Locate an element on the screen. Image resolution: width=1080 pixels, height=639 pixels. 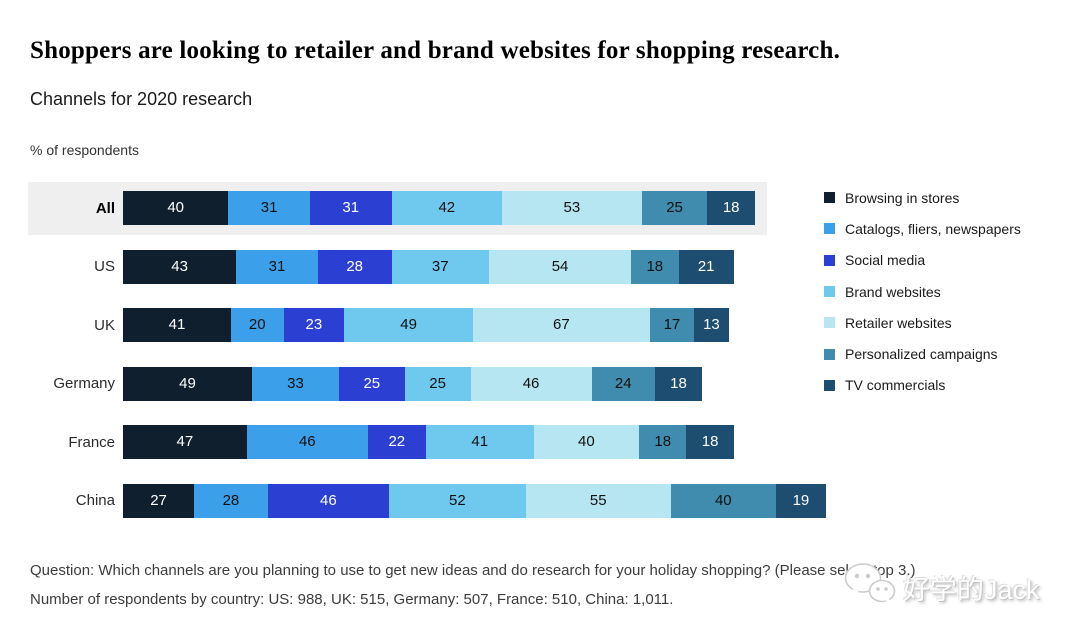
legend-label: Personalized campaigns is located at coordinates (921, 354).